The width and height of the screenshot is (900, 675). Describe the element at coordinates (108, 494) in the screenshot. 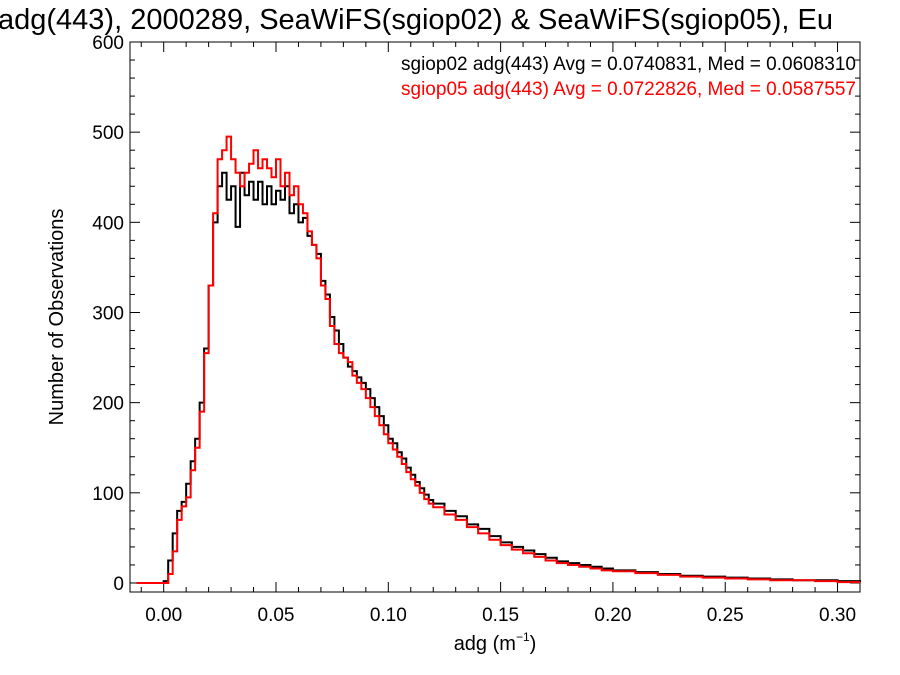

I see `y-tick-label: 100` at that location.